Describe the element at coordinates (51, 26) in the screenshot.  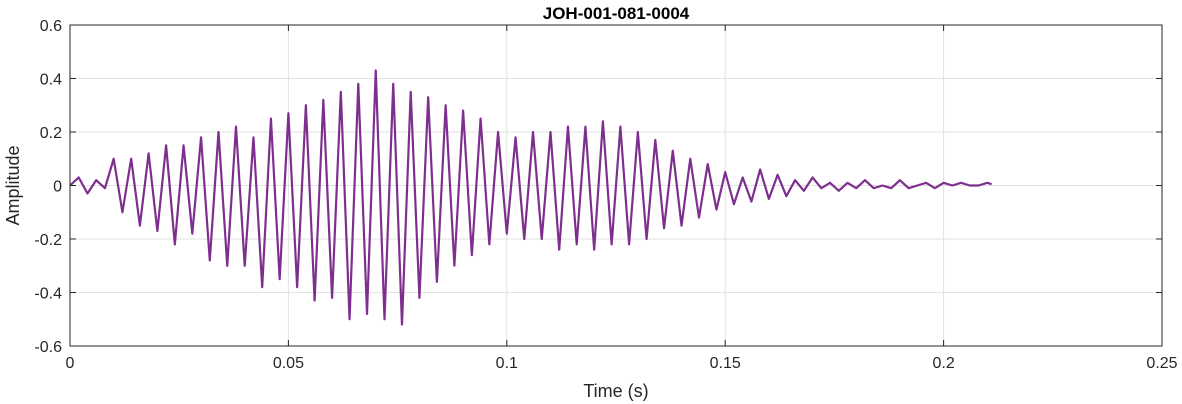
I see `y-tick-label: 0.6` at that location.